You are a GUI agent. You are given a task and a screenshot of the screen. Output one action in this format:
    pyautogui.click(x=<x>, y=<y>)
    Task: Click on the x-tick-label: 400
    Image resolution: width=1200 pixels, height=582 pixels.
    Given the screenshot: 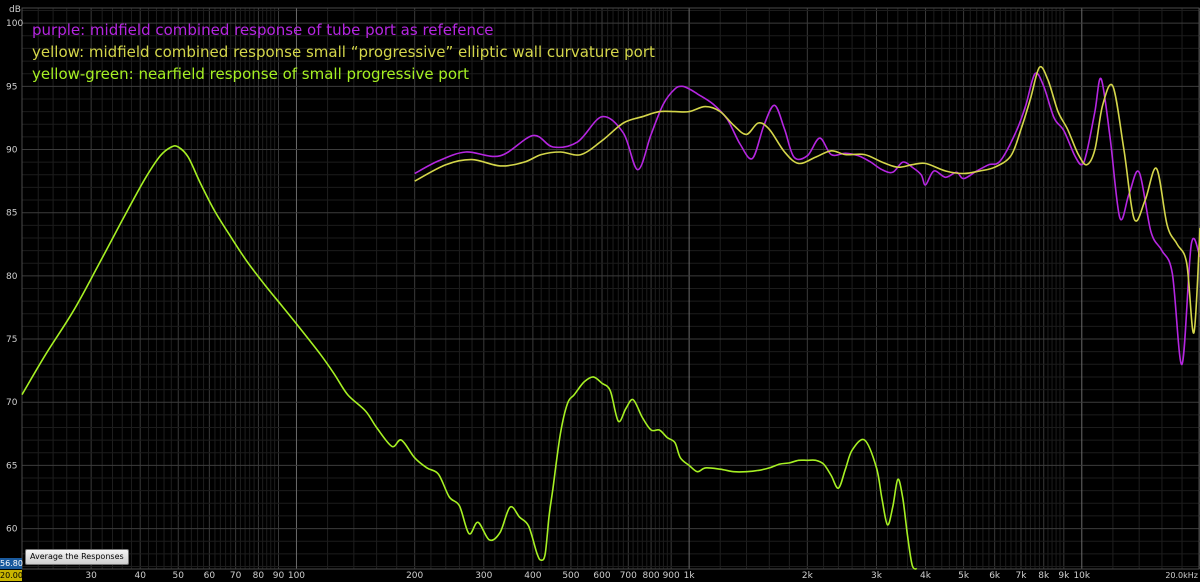 What is the action you would take?
    pyautogui.click(x=532, y=576)
    